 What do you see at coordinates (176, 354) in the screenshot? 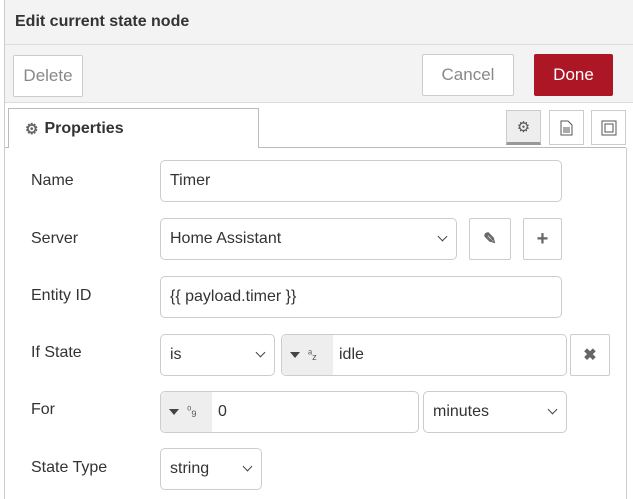
I see `operator-value: is` at bounding box center [176, 354].